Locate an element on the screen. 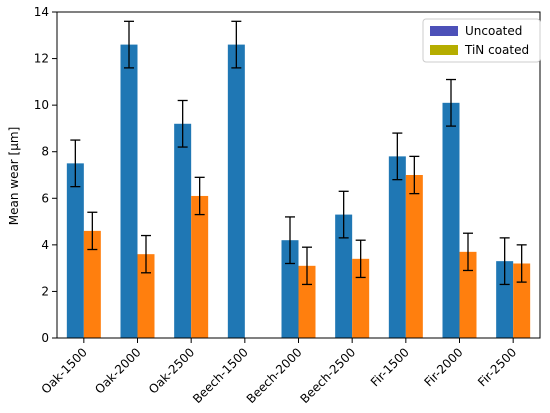  y-tick-label: 2 is located at coordinates (45, 291).